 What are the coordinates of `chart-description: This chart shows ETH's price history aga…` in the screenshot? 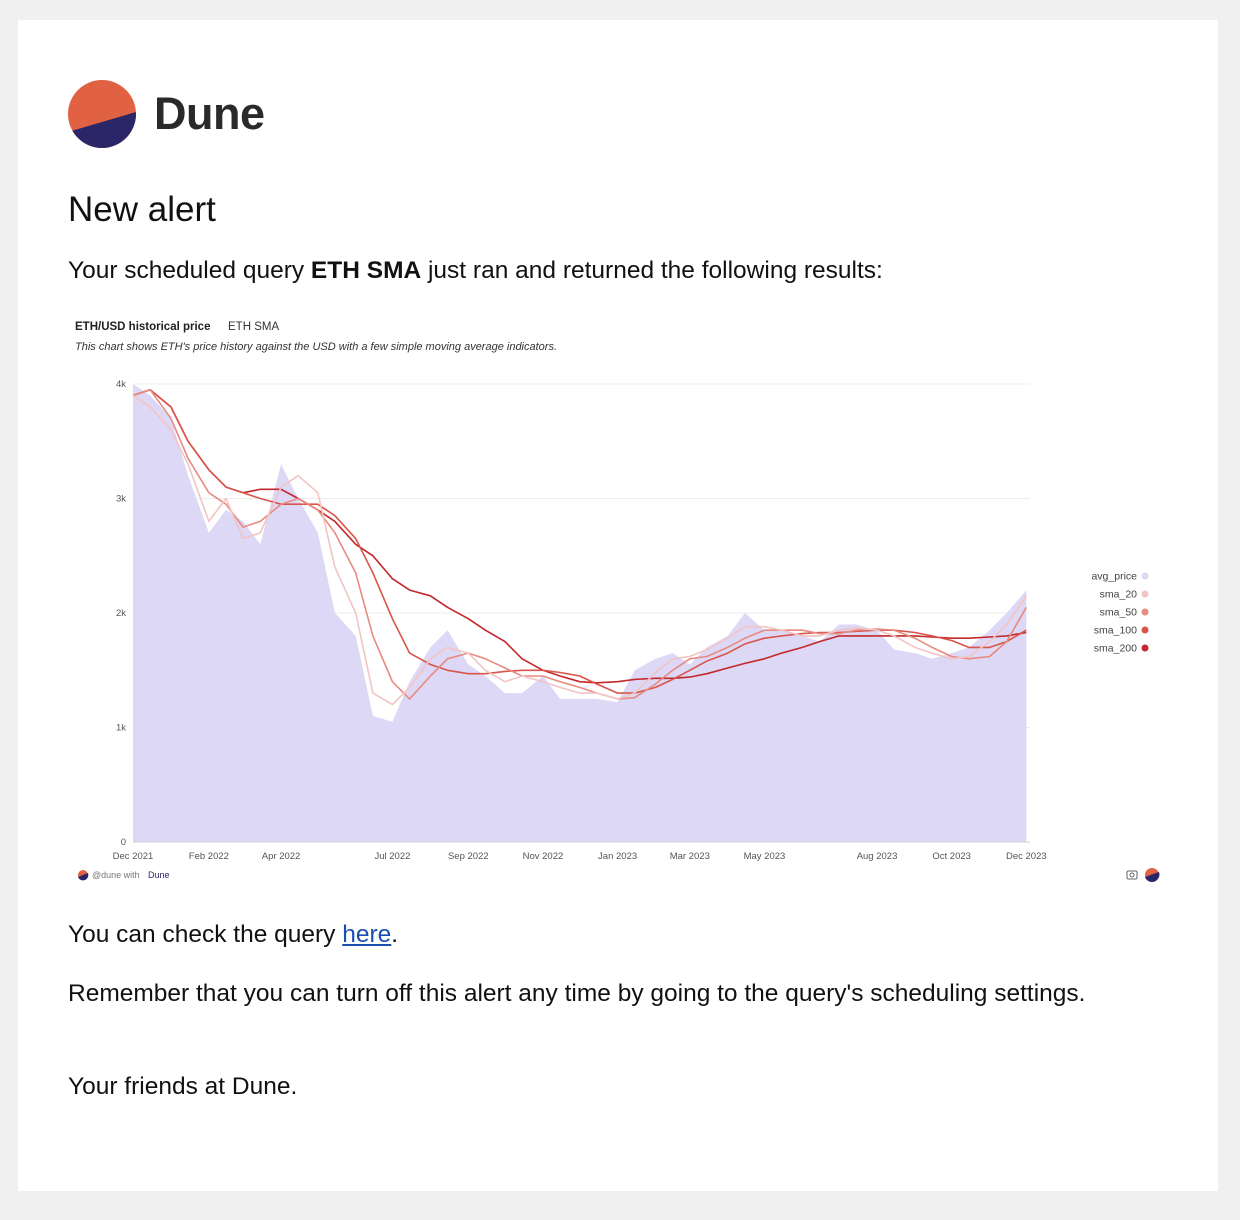 It's located at (316, 347).